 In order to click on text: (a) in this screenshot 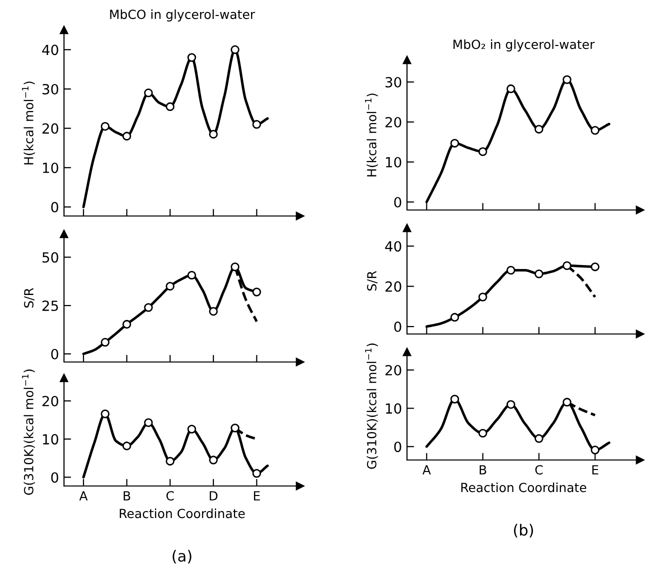, I will do `click(182, 557)`.